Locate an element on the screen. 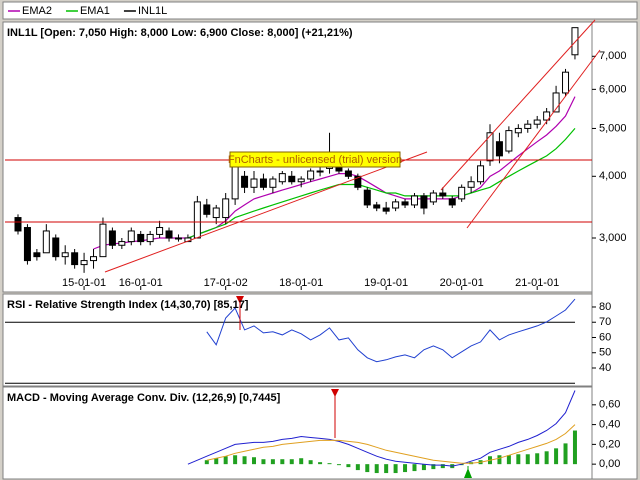 This screenshot has height=480, width=640. y-tick-label: 50 is located at coordinates (605, 353).